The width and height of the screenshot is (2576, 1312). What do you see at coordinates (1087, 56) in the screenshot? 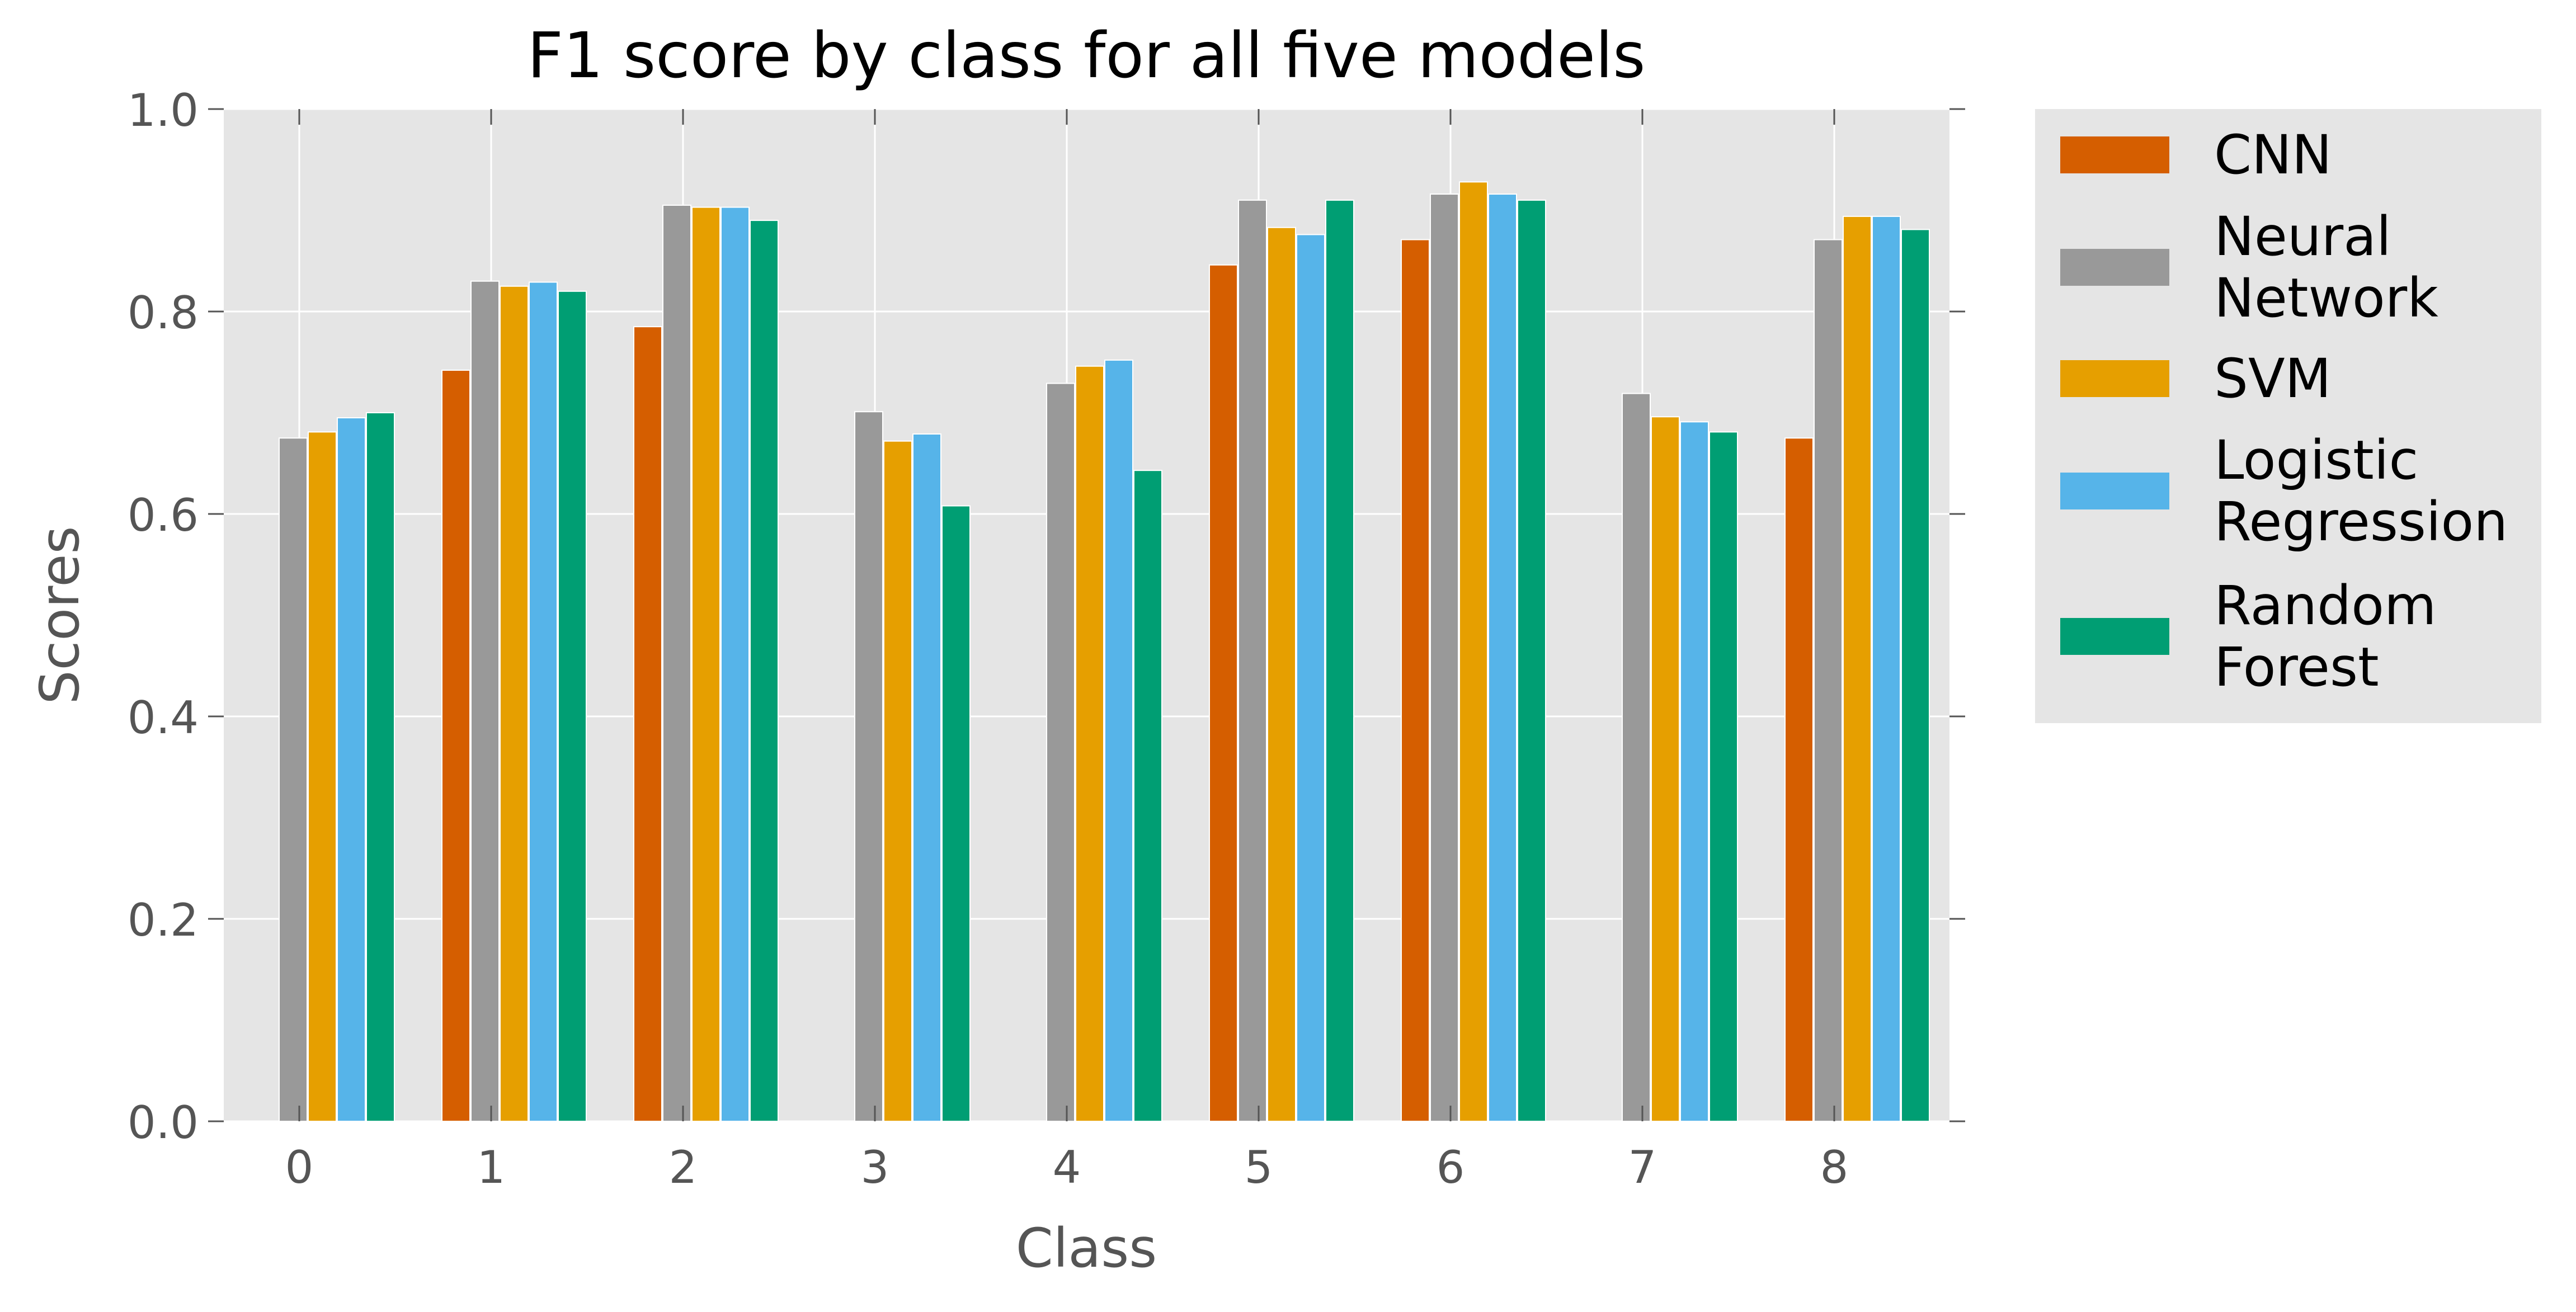
I see `chart-title: F1 score by class for all five models` at bounding box center [1087, 56].